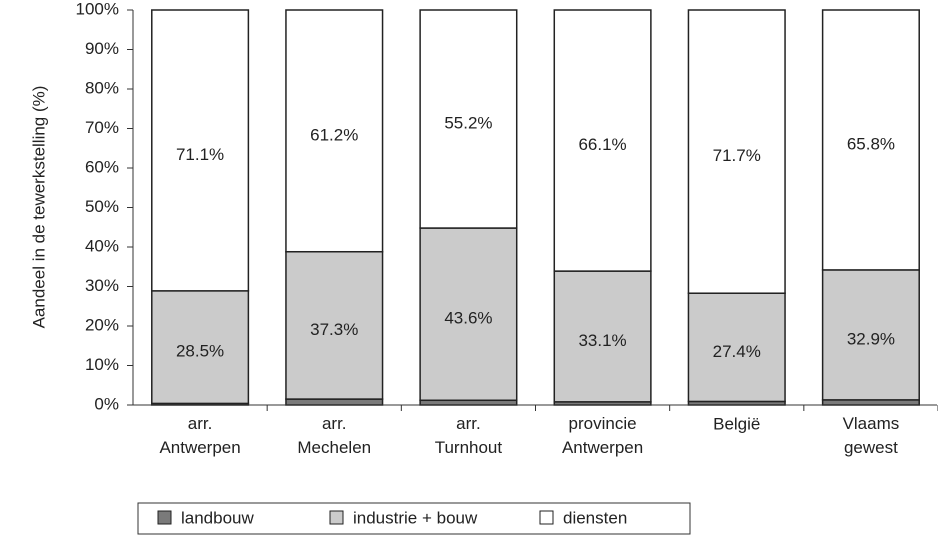 The height and width of the screenshot is (535, 938). Describe the element at coordinates (602, 435) in the screenshot. I see `x-tick-label: provincie Antwerpen` at that location.